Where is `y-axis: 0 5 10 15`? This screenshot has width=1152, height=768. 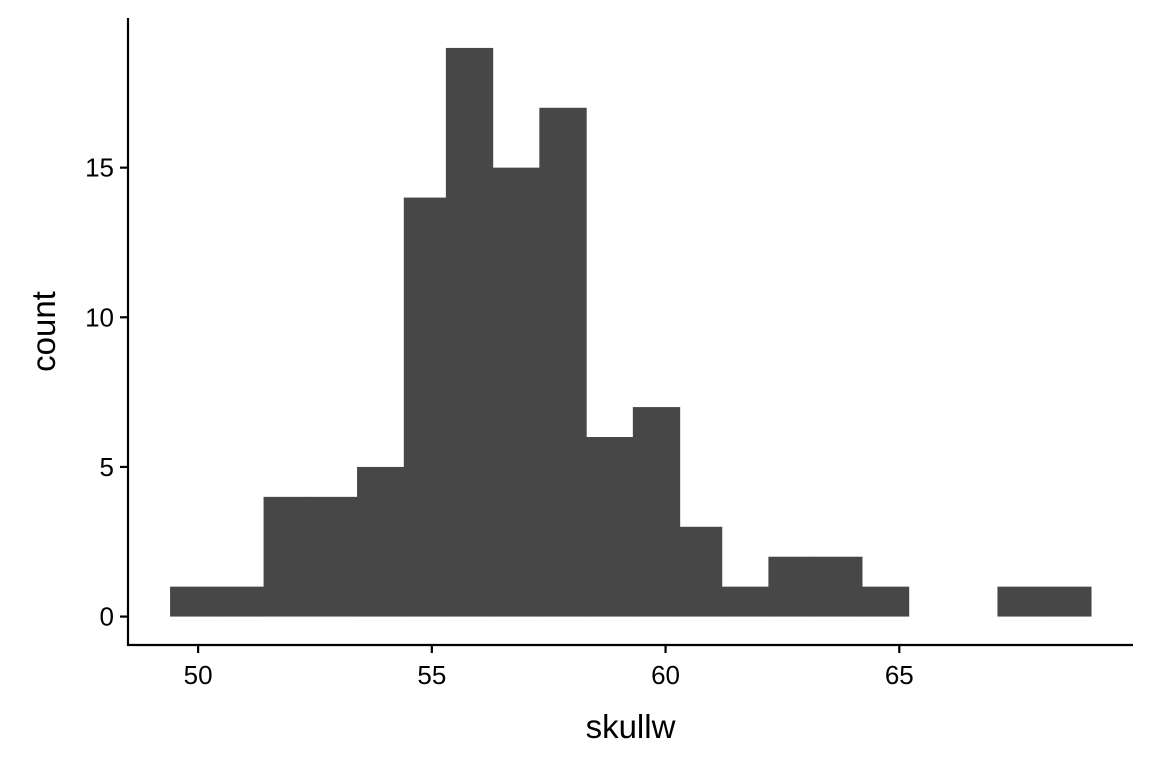
y-axis: 0 5 10 15 is located at coordinates (107, 332).